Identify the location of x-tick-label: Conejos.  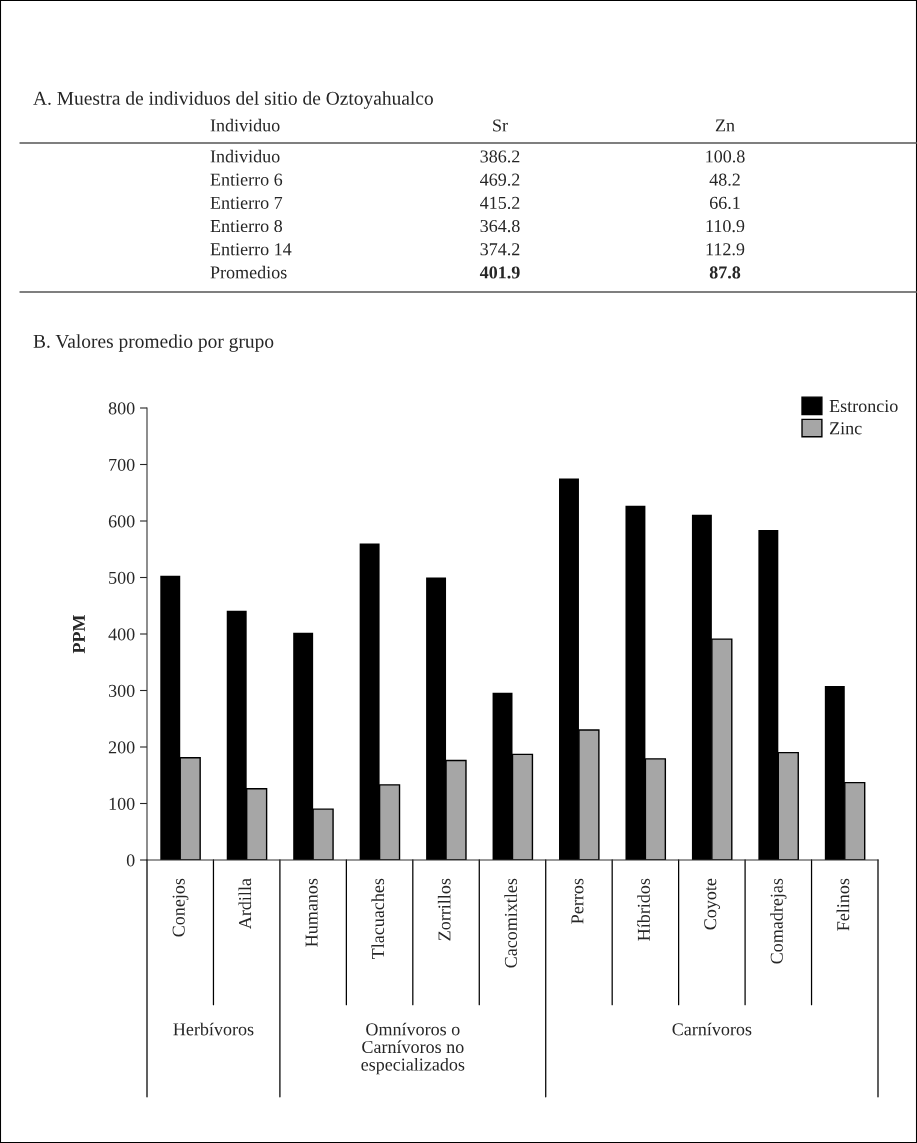
(180, 907).